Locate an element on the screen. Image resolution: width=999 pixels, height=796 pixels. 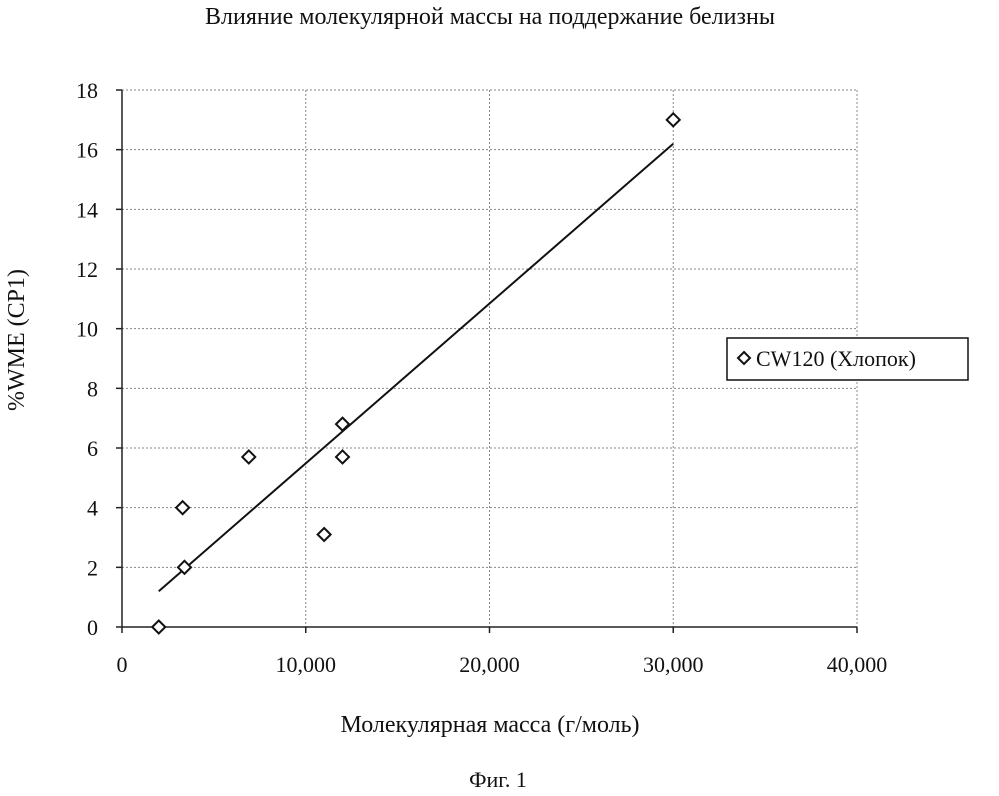
x-tick-label: 20,000 is located at coordinates (489, 664).